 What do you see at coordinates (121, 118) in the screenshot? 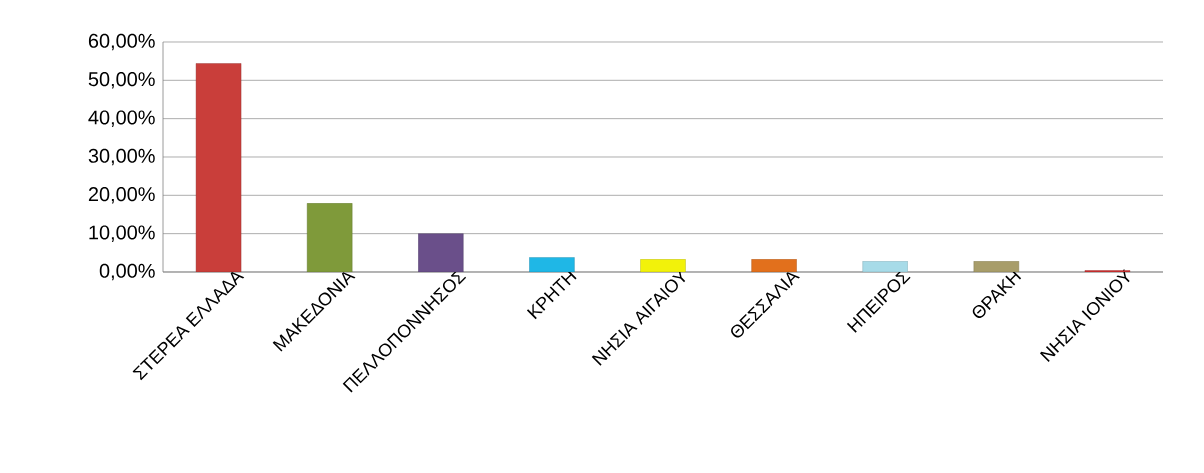
I see `y-tick-label: 40,00%` at bounding box center [121, 118].